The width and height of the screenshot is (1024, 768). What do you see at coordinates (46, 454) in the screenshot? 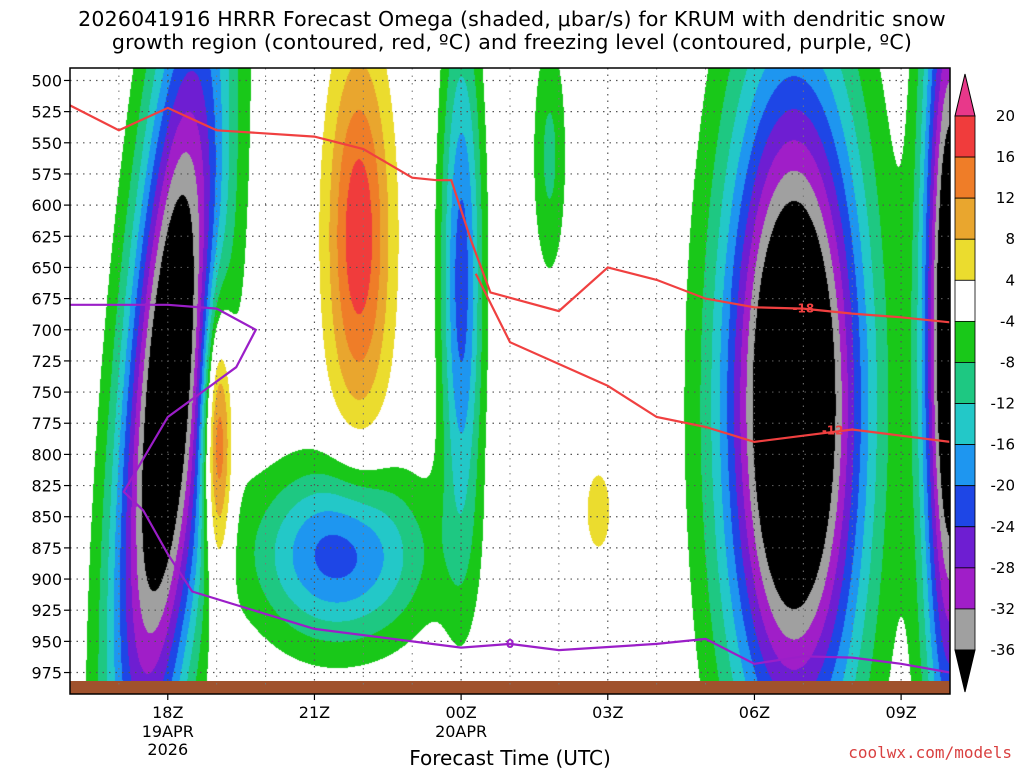
I see `y-tick-label: 800` at bounding box center [46, 454].